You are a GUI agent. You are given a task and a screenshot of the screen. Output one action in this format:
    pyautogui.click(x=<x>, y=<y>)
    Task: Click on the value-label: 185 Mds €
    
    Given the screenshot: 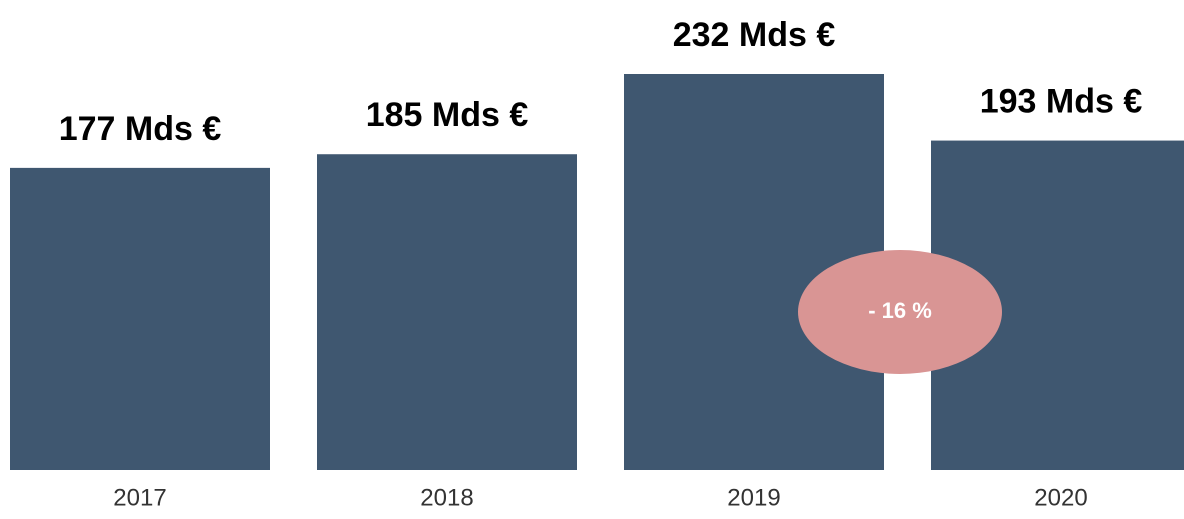 What is the action you would take?
    pyautogui.click(x=447, y=115)
    